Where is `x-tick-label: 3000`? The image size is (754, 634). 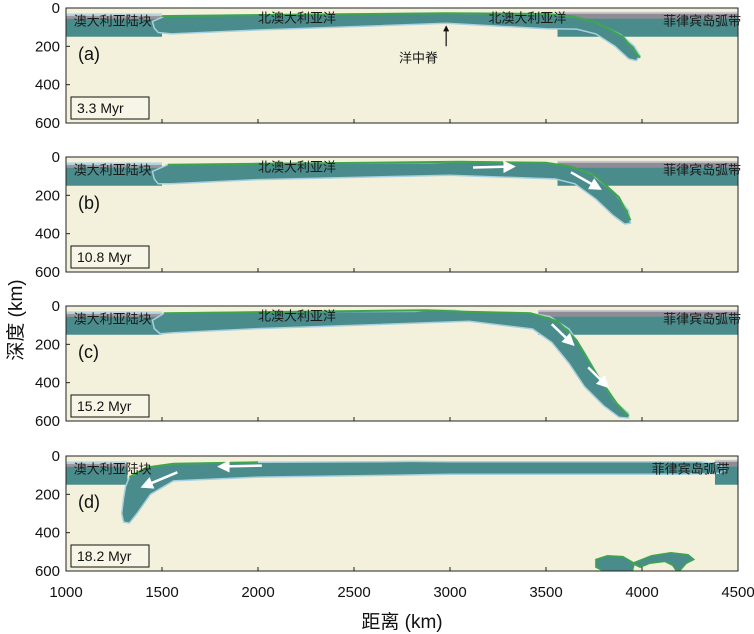 x-tick-label: 3000 is located at coordinates (449, 592).